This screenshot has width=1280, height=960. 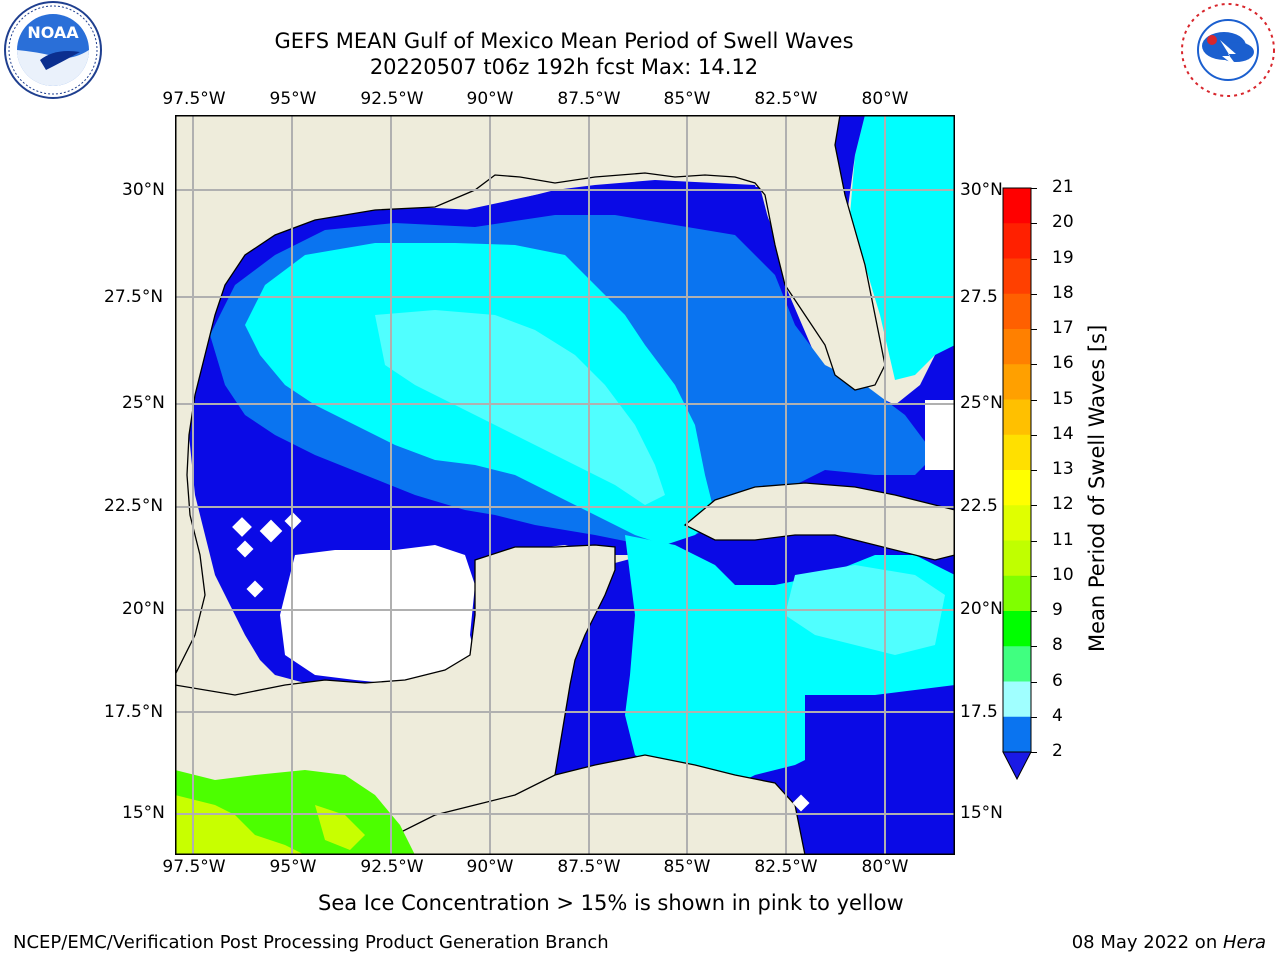 I want to click on colorbar-tick-label: 11, so click(x=1063, y=539).